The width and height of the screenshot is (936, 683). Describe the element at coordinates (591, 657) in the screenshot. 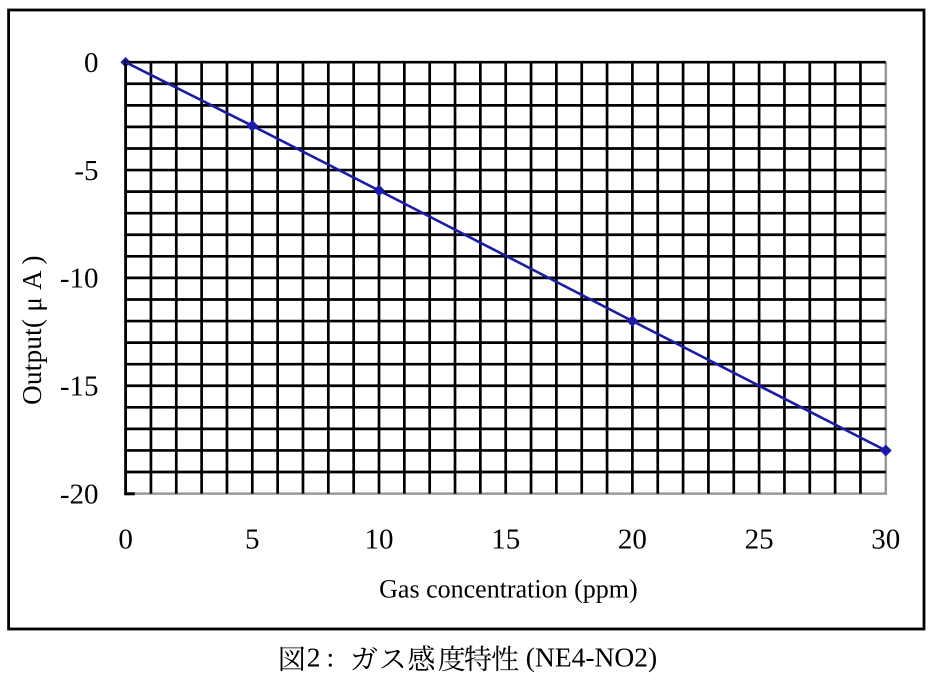

I see `svg-text: (NE4-NO2)` at that location.